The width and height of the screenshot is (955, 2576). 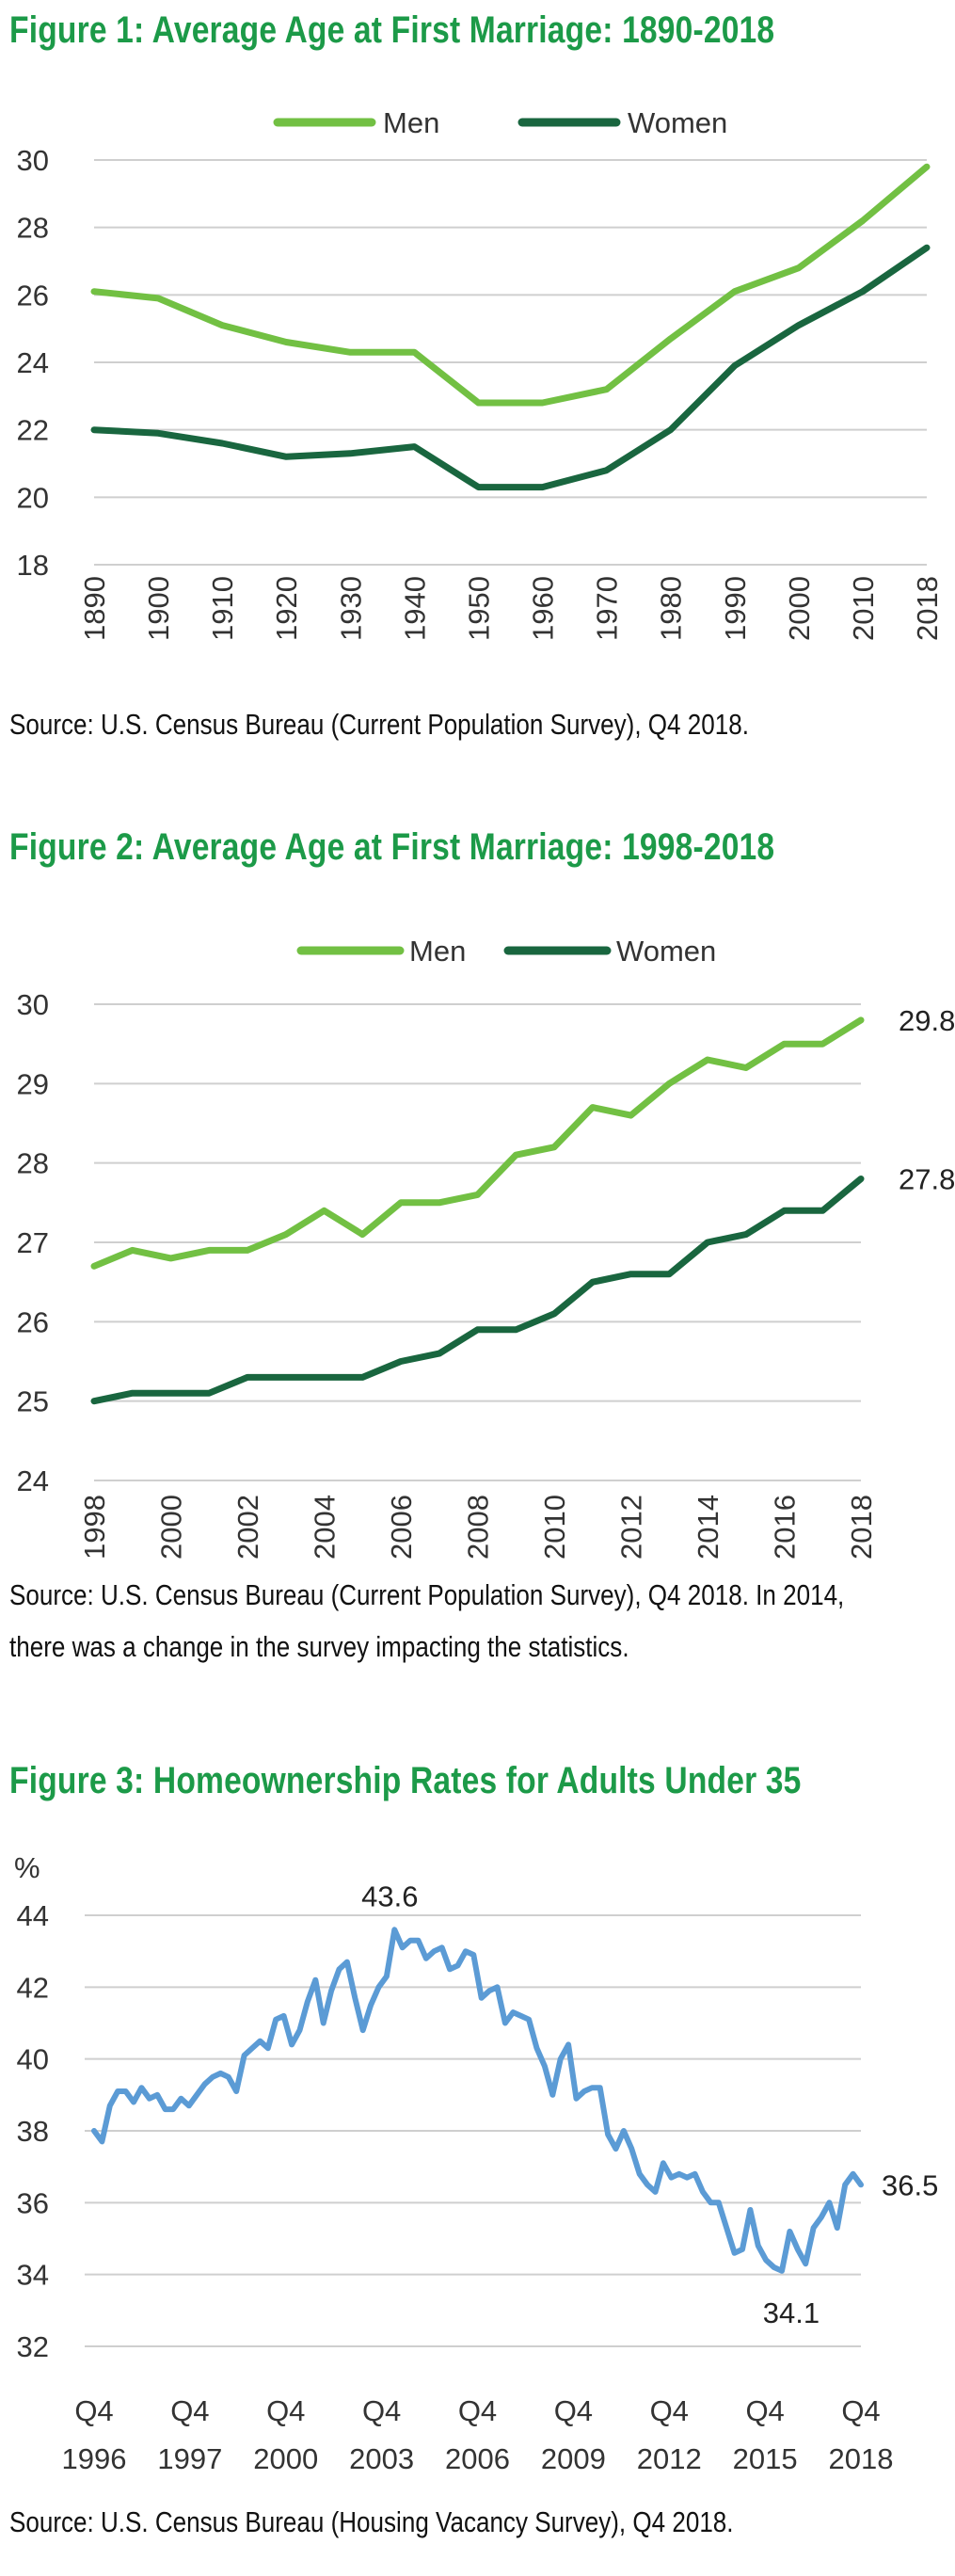 I want to click on x-tick-label: 1980, so click(x=671, y=608).